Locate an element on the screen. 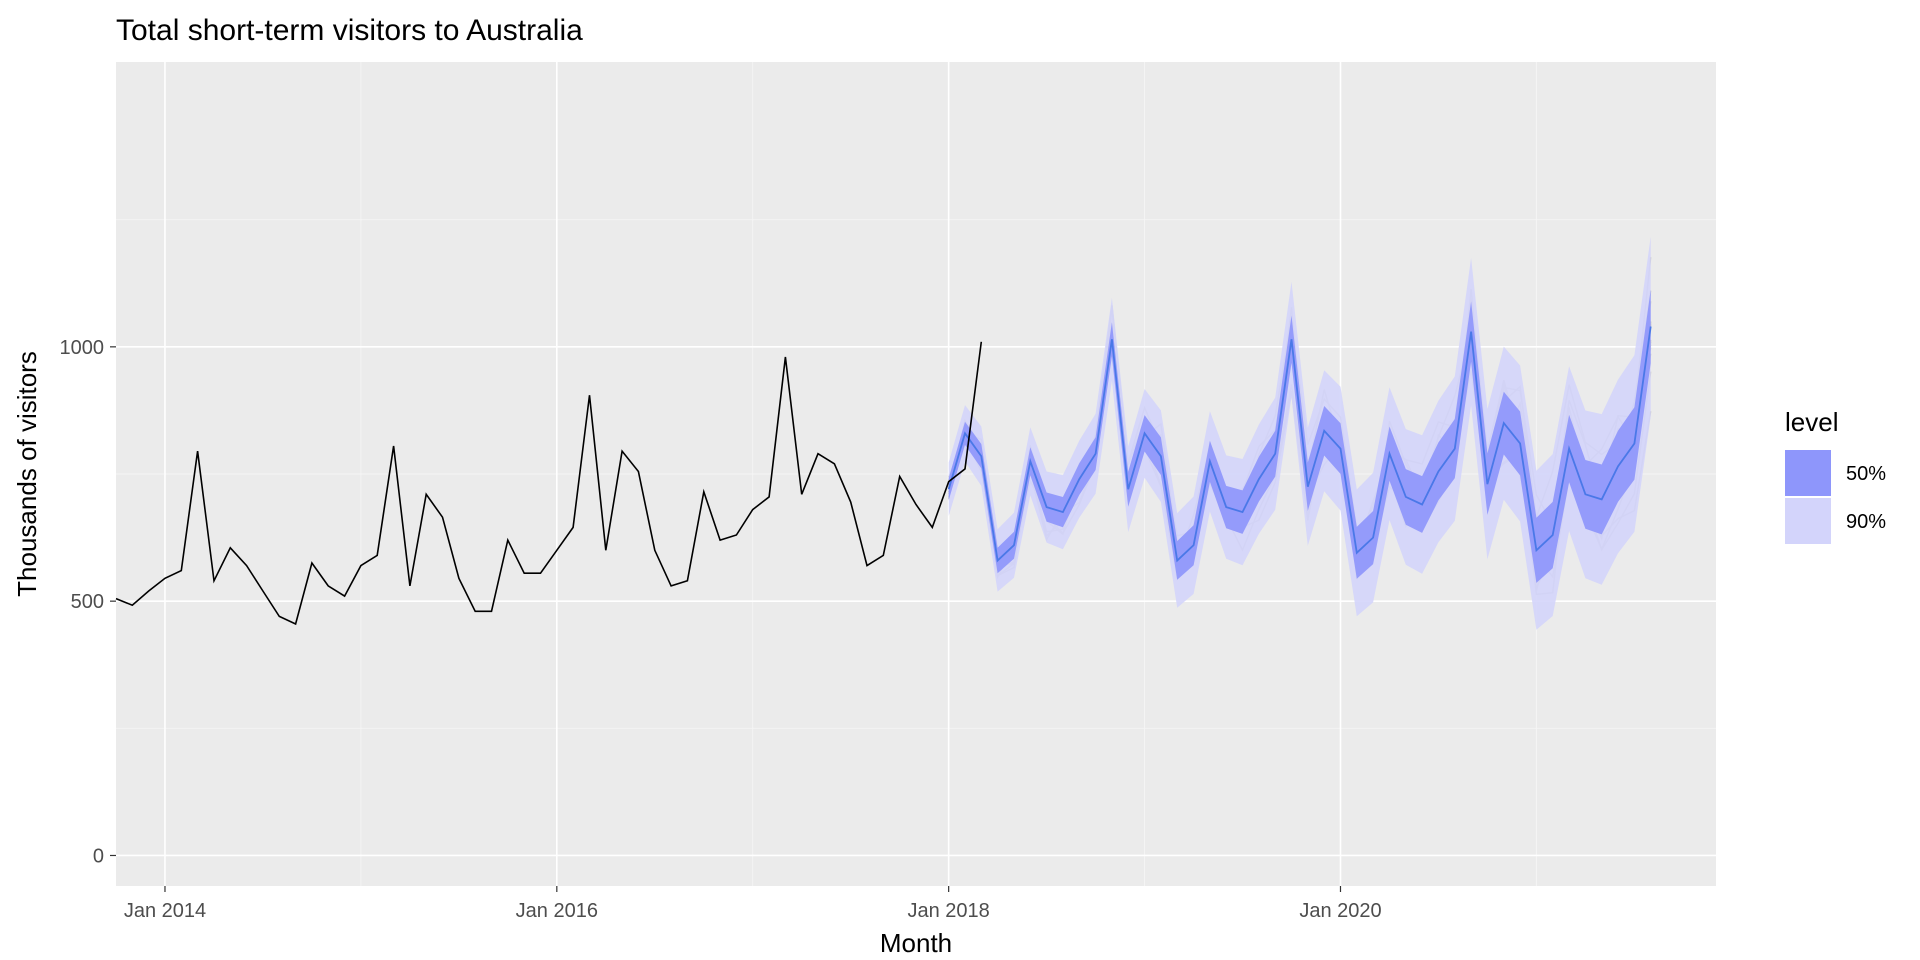  history-path is located at coordinates (549, 483).